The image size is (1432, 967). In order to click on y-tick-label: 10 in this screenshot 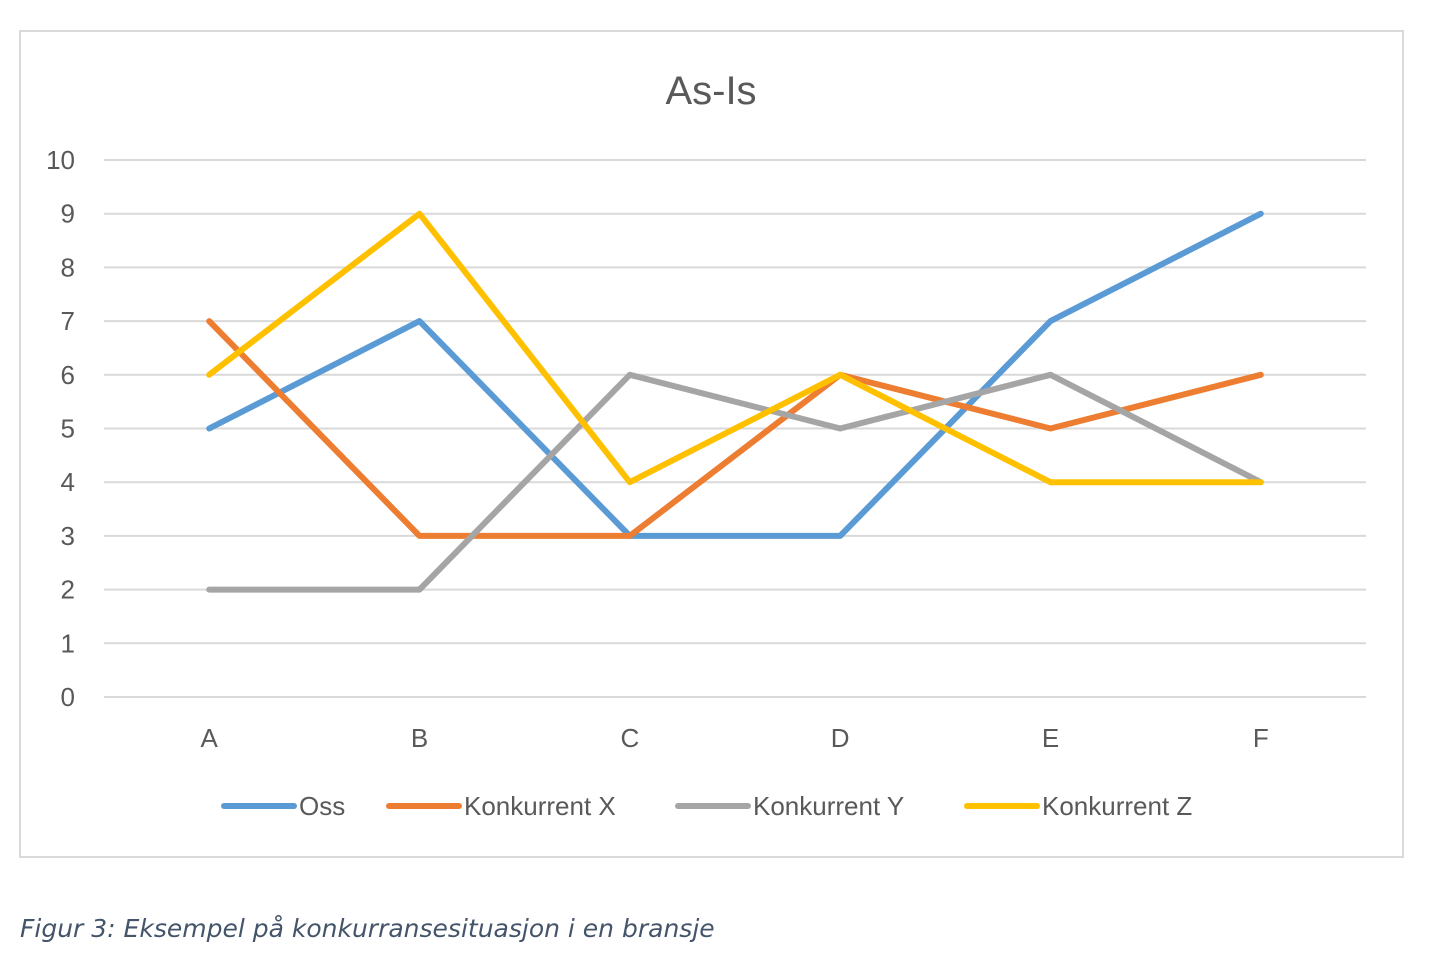, I will do `click(60, 160)`.